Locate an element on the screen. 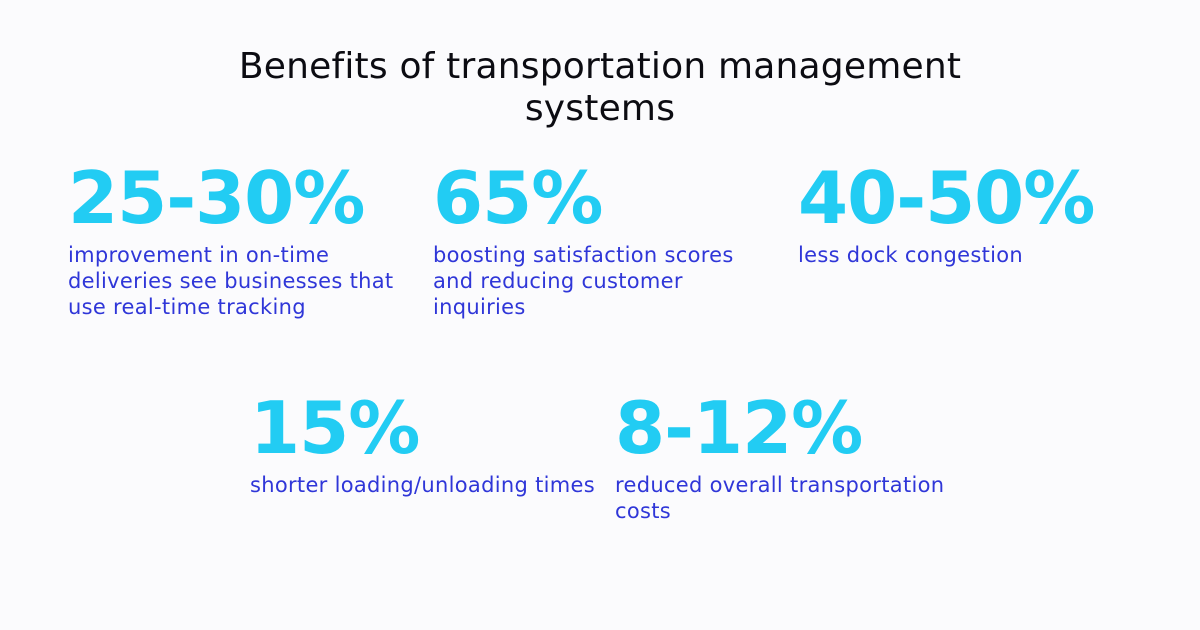 This screenshot has width=1200, height=630. stat-value: 15% is located at coordinates (335, 428).